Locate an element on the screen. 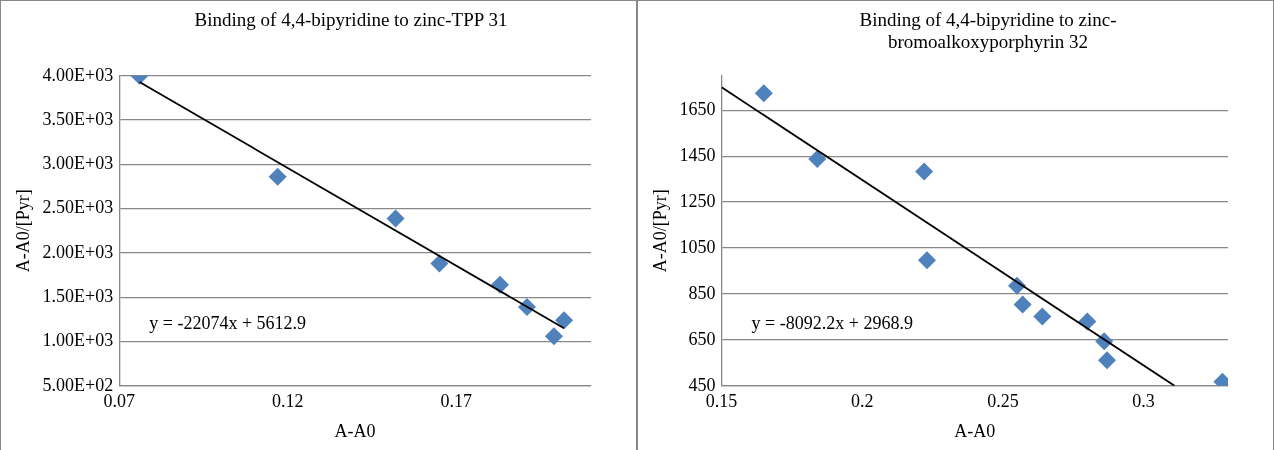  y-tick-label: 4.00E+03 is located at coordinates (78, 74).